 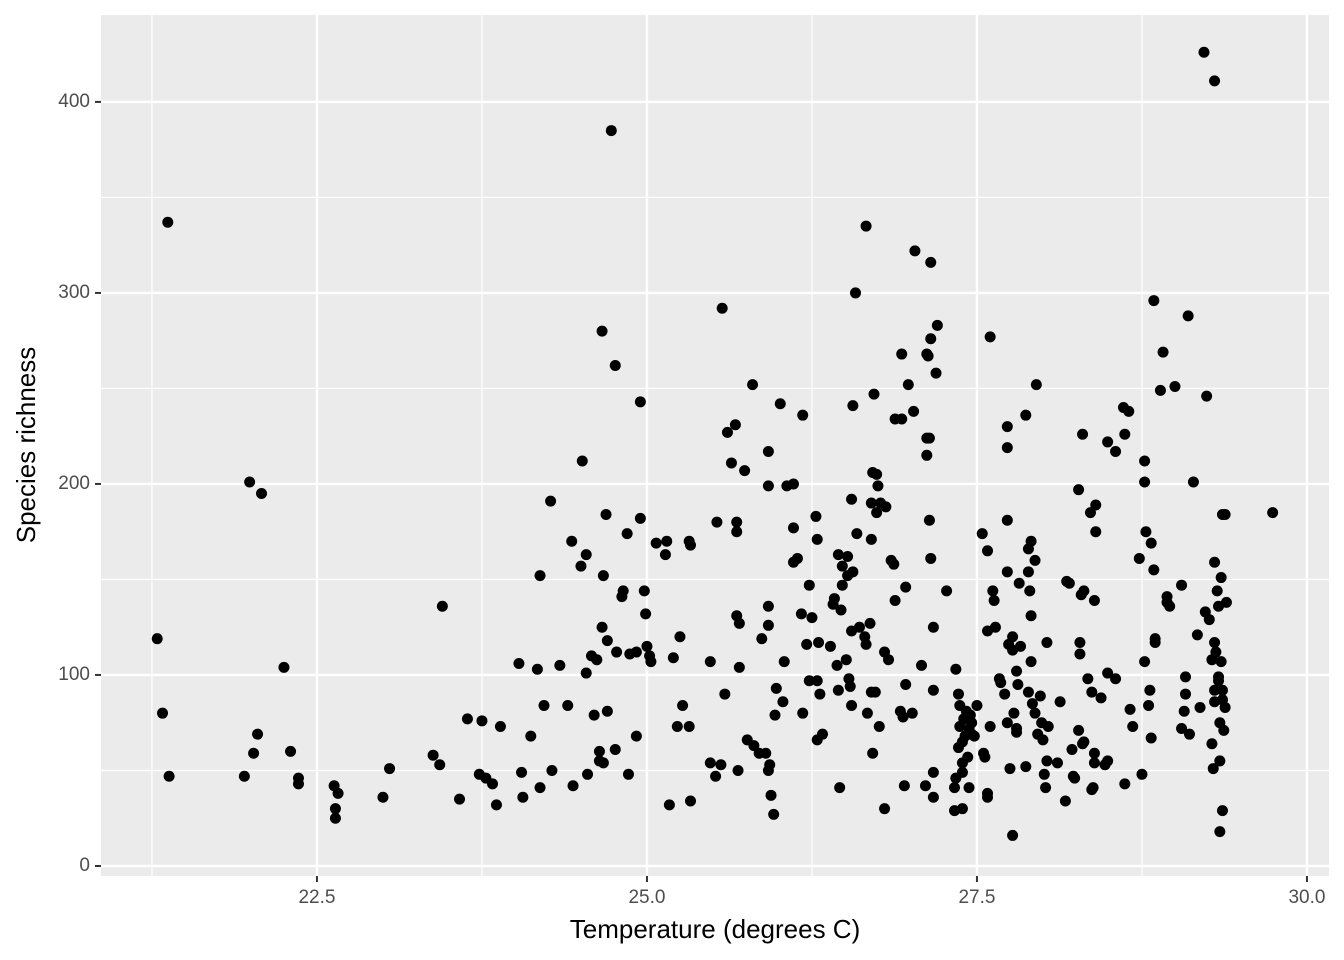 What do you see at coordinates (976, 897) in the screenshot?
I see `x-tick-label: 27.5` at bounding box center [976, 897].